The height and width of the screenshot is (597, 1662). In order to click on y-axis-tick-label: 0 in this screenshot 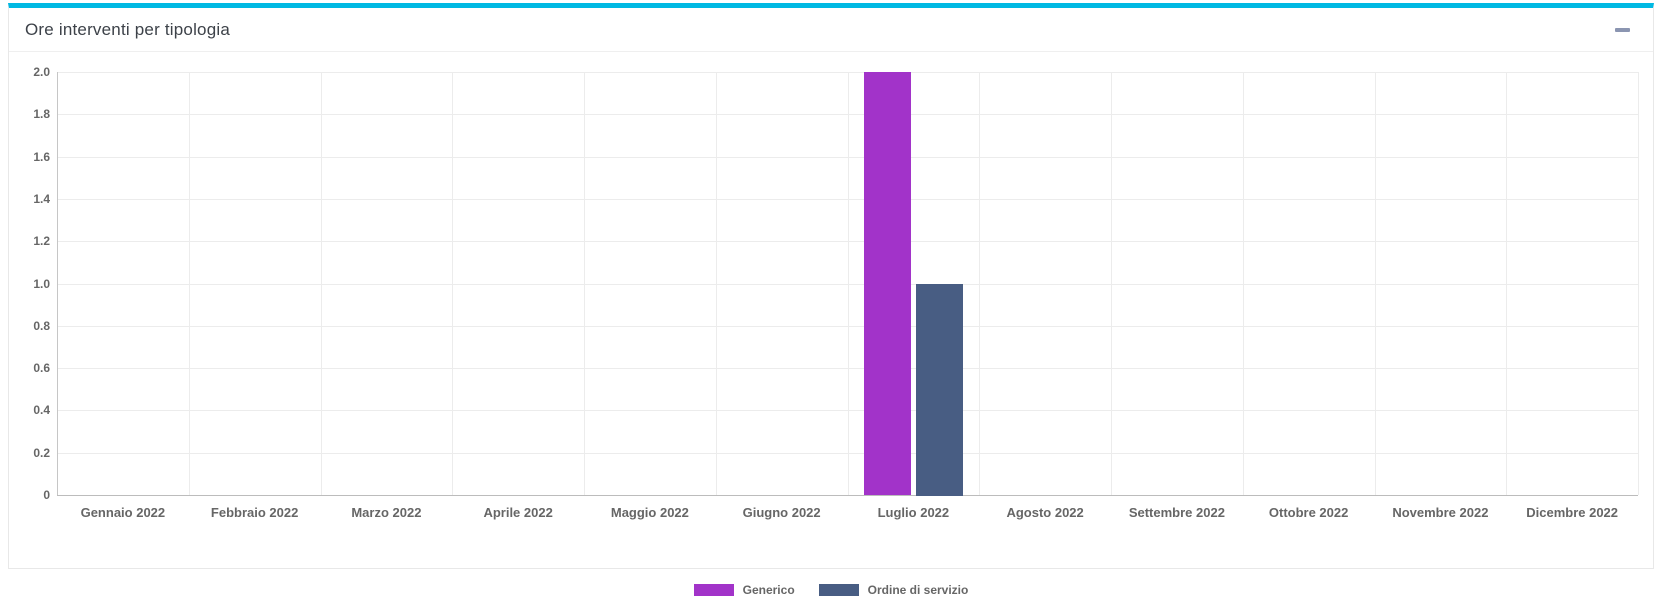, I will do `click(46, 495)`.